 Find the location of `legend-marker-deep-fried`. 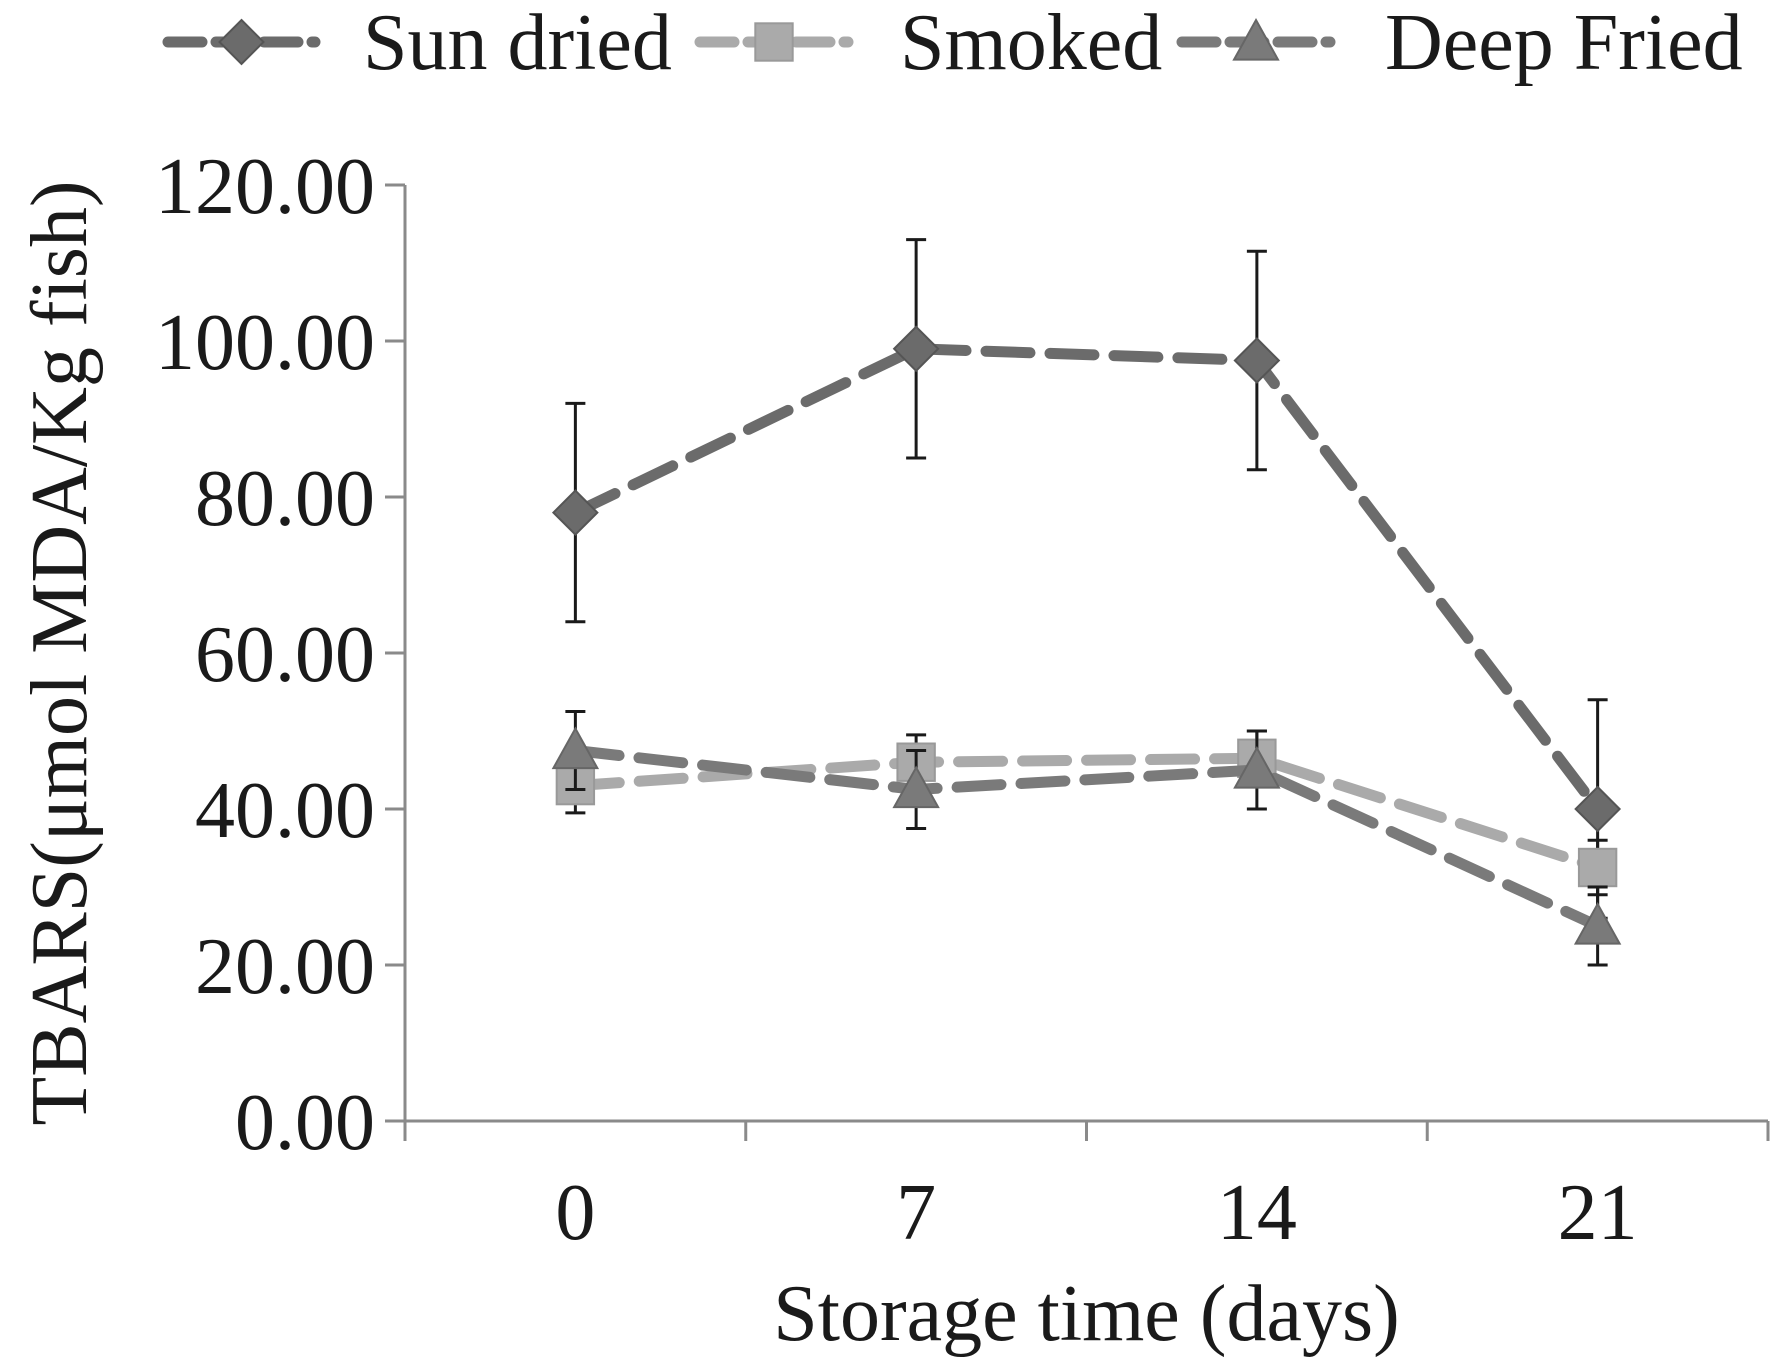

legend-marker-deep-fried is located at coordinates (1256, 39).